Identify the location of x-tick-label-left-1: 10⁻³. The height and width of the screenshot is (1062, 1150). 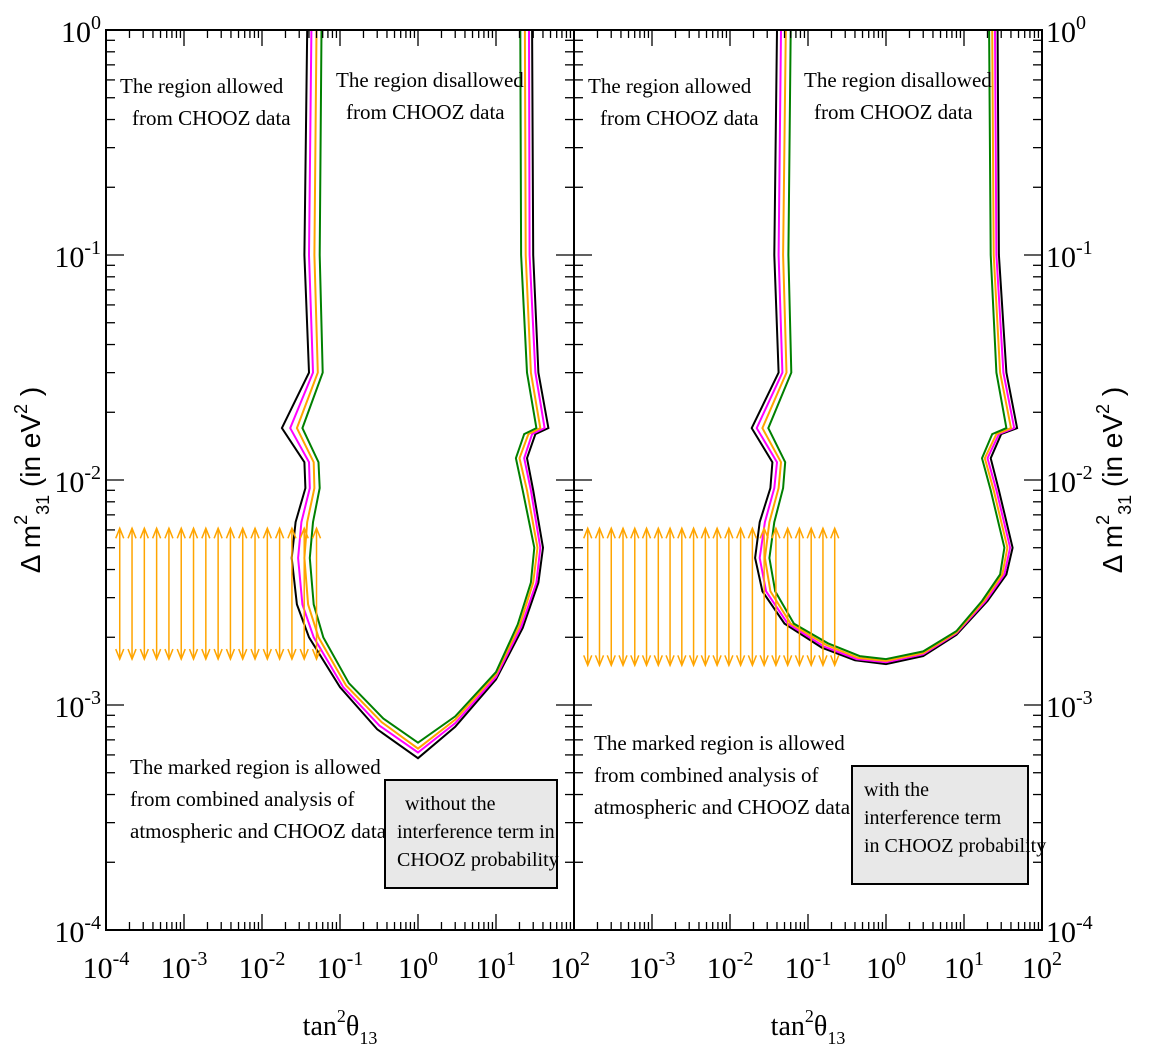
(184, 966).